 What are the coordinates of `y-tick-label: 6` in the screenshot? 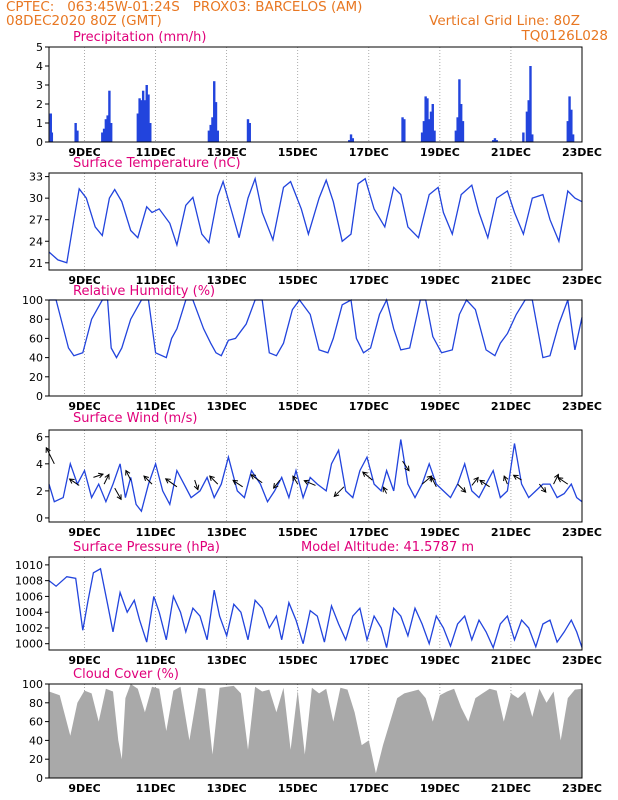 It's located at (39, 437).